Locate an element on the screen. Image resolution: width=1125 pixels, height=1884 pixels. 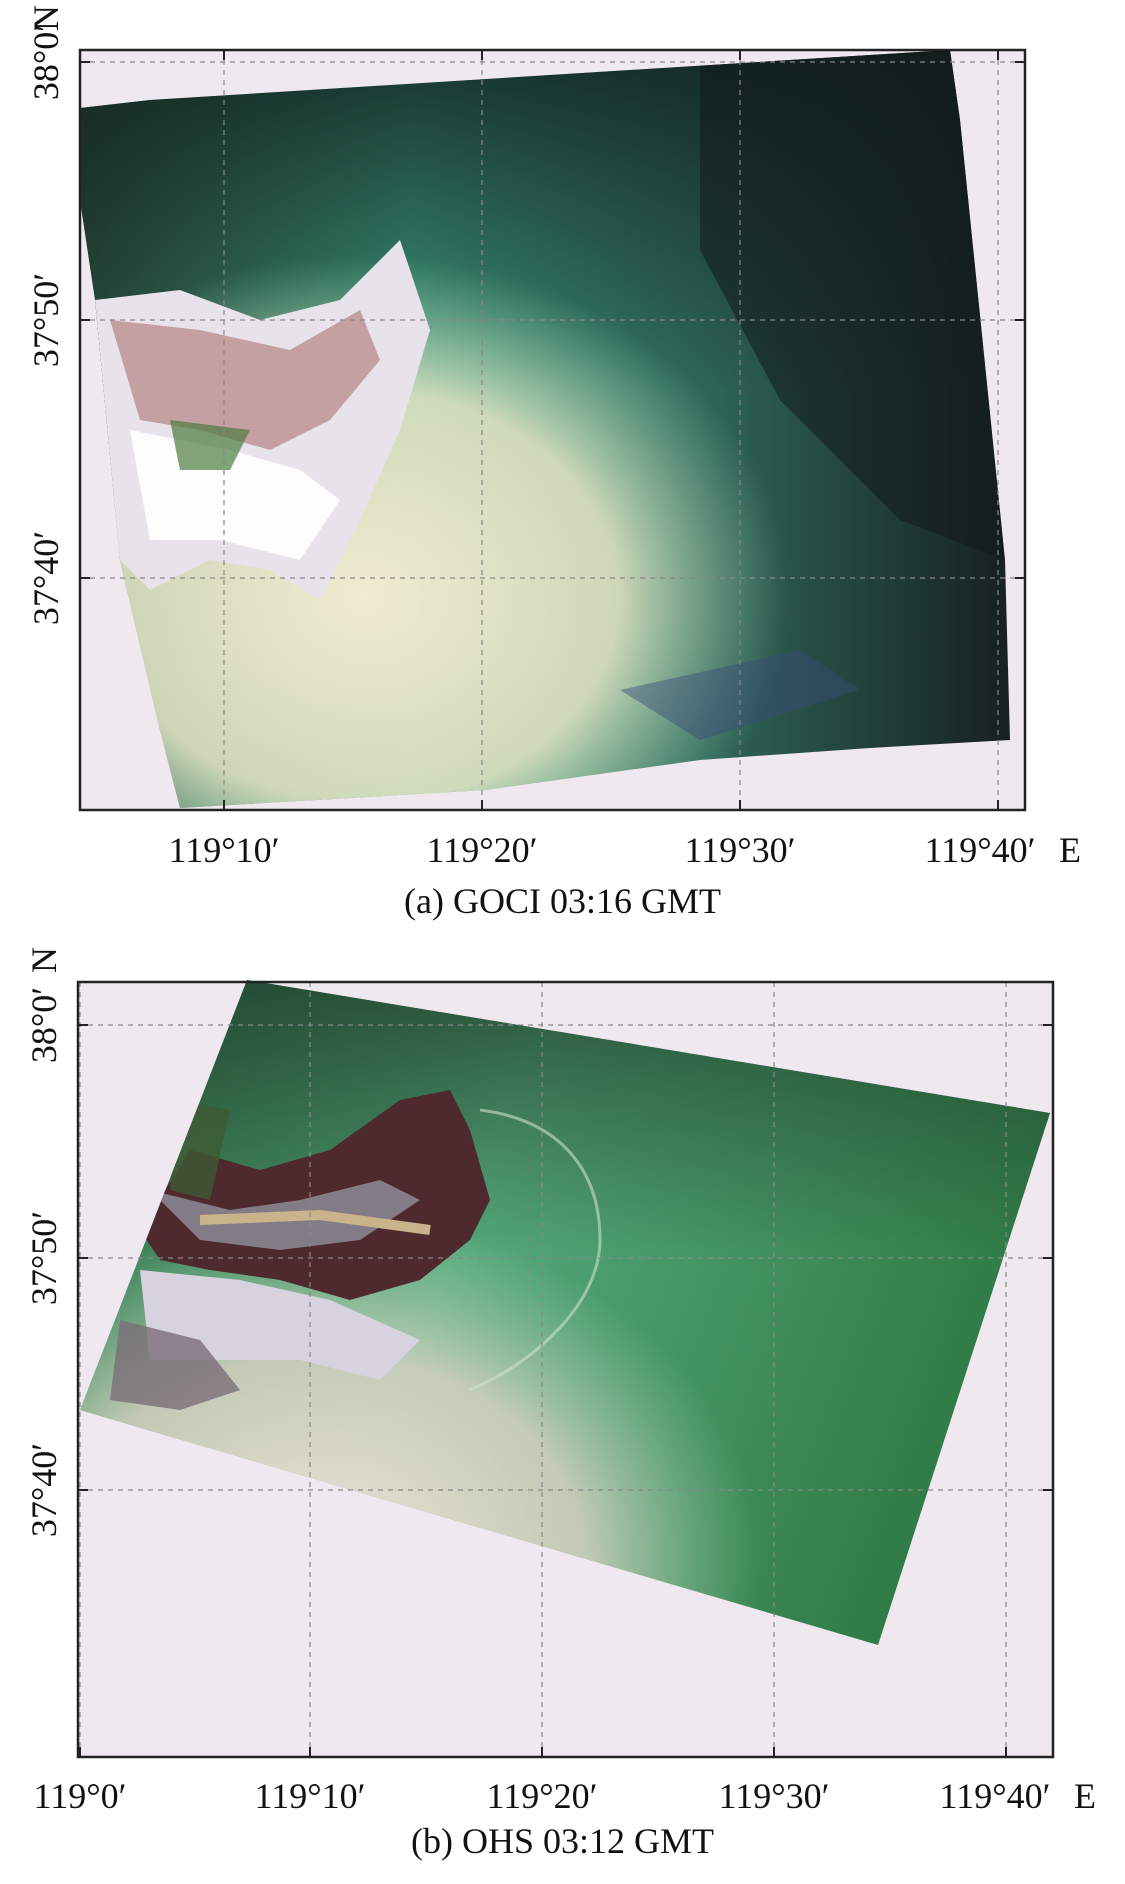
panel-caption: (a) GOCI 03:16 GMT is located at coordinates (562, 901).